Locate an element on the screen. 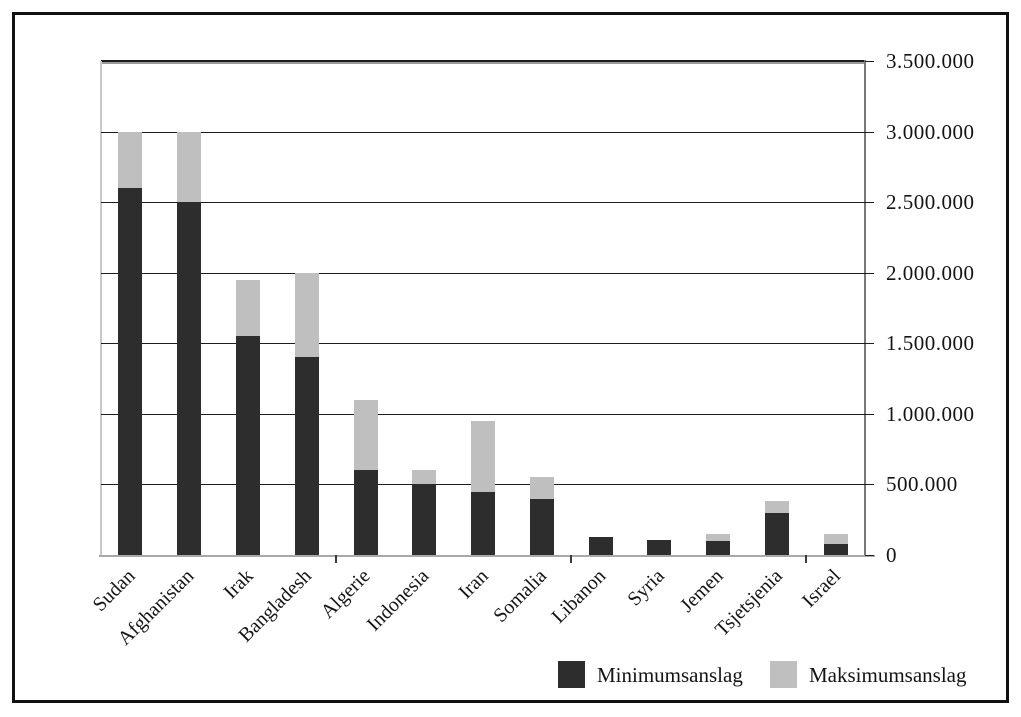 The height and width of the screenshot is (717, 1021). legend-label-minimum: Minimumsanslag is located at coordinates (670, 675).